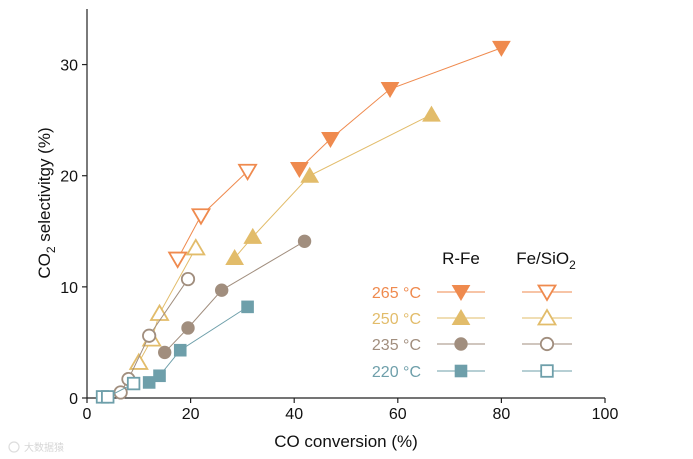 This screenshot has height=459, width=693. Describe the element at coordinates (472, 293) in the screenshot. I see `legend-row: 265 °C` at that location.